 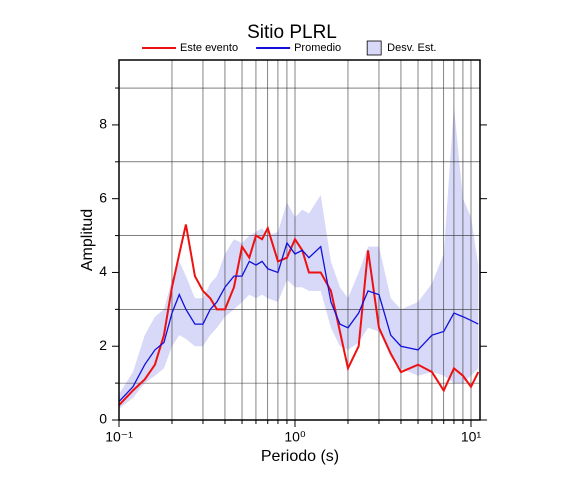 I want to click on x-tick-label: 10⁻¹, so click(x=119, y=437).